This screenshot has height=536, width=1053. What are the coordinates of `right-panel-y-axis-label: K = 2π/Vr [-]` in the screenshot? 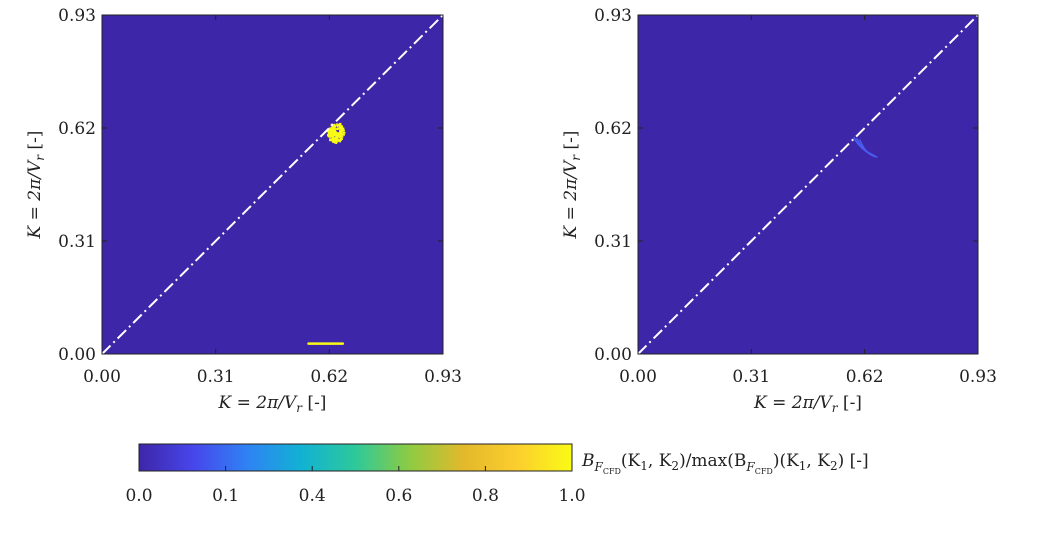 It's located at (572, 185).